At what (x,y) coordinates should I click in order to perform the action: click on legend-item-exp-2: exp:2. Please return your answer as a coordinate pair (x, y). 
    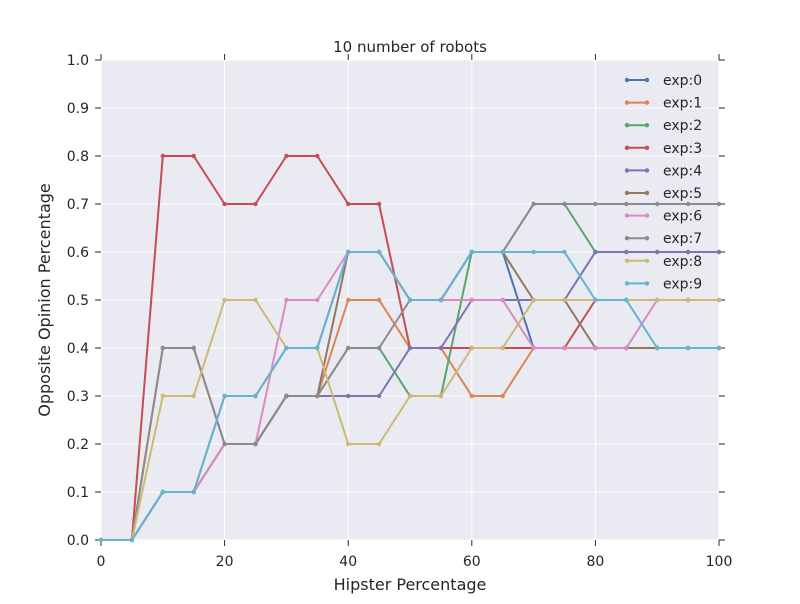
    Looking at the image, I should click on (663, 126).